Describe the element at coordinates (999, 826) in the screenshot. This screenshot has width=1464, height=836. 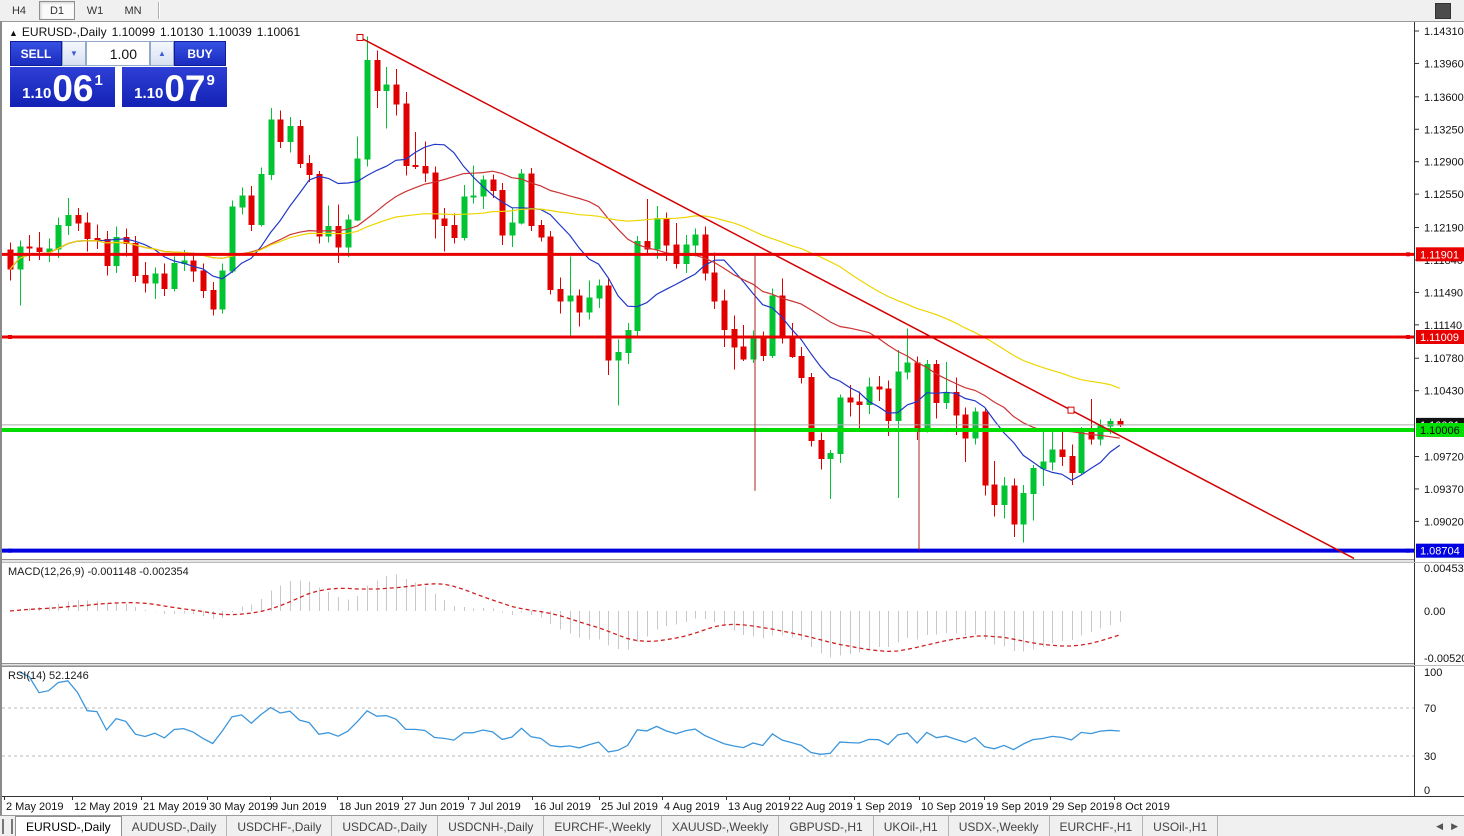
I see `chart-tab-usdx-weekly: USDX-,Weekly` at that location.